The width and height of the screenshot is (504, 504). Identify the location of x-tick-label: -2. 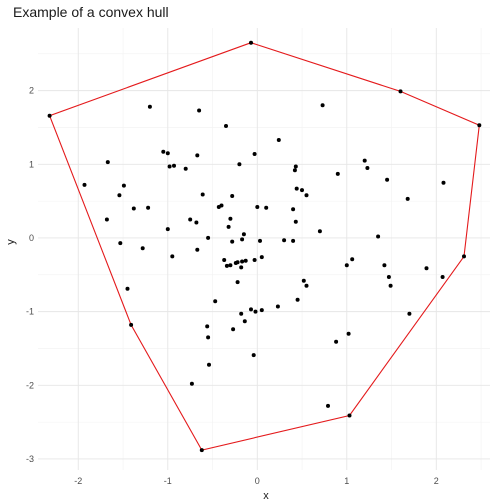
(78, 481).